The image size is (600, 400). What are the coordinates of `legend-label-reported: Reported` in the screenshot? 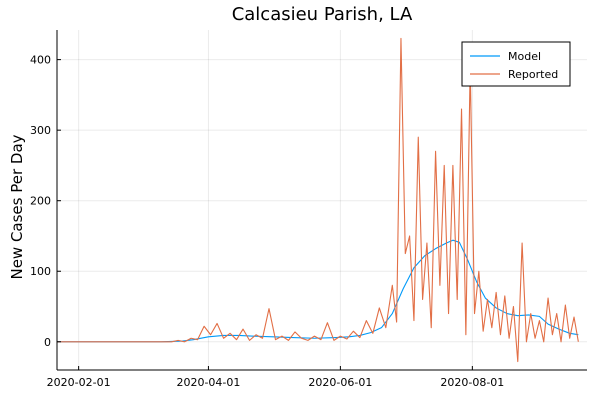 It's located at (533, 74).